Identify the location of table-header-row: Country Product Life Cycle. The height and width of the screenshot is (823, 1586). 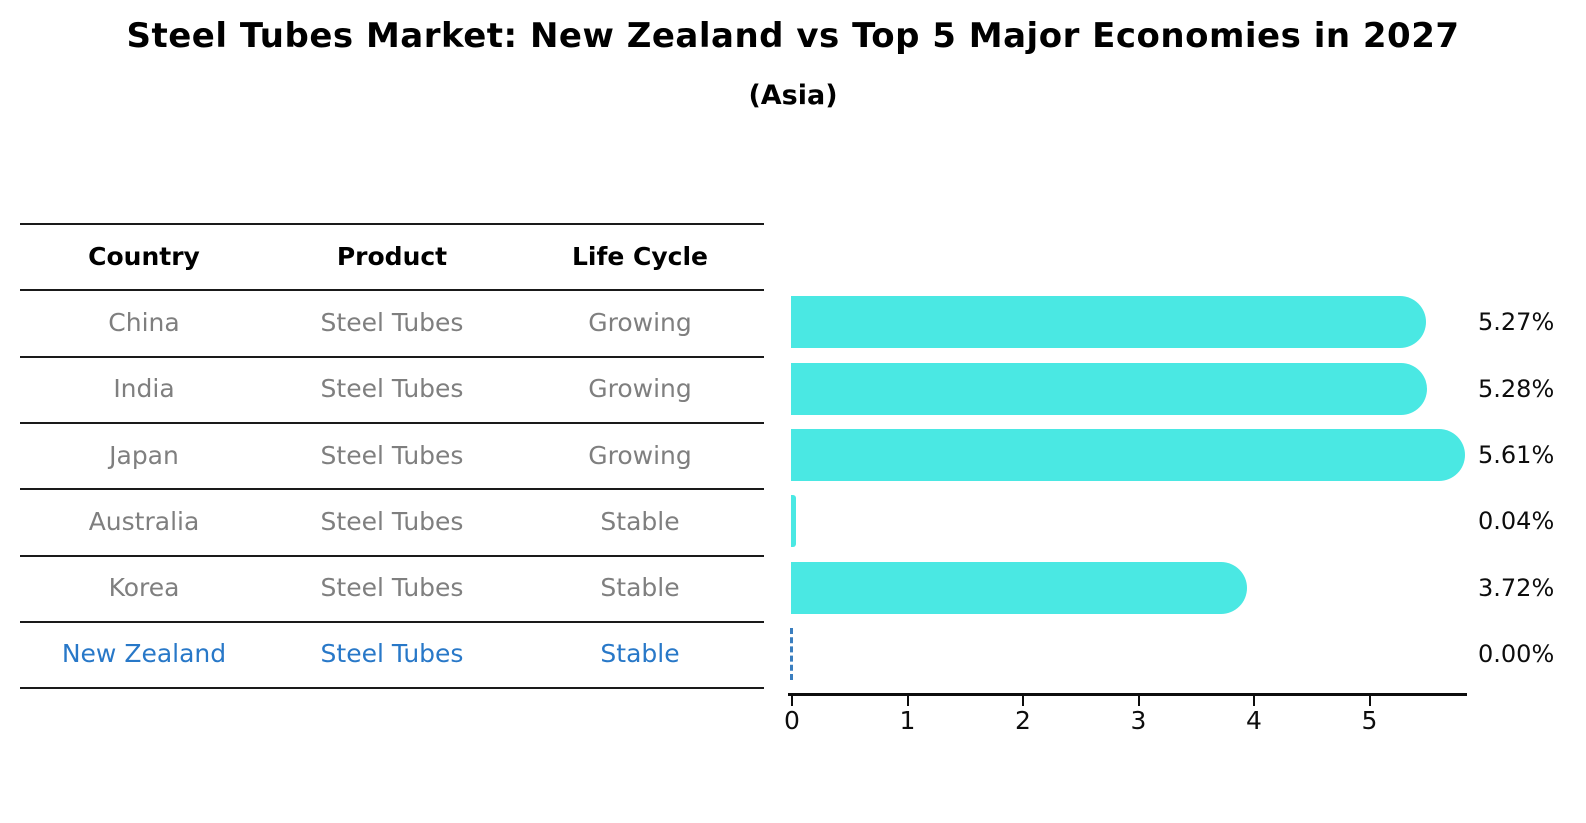
(392, 256).